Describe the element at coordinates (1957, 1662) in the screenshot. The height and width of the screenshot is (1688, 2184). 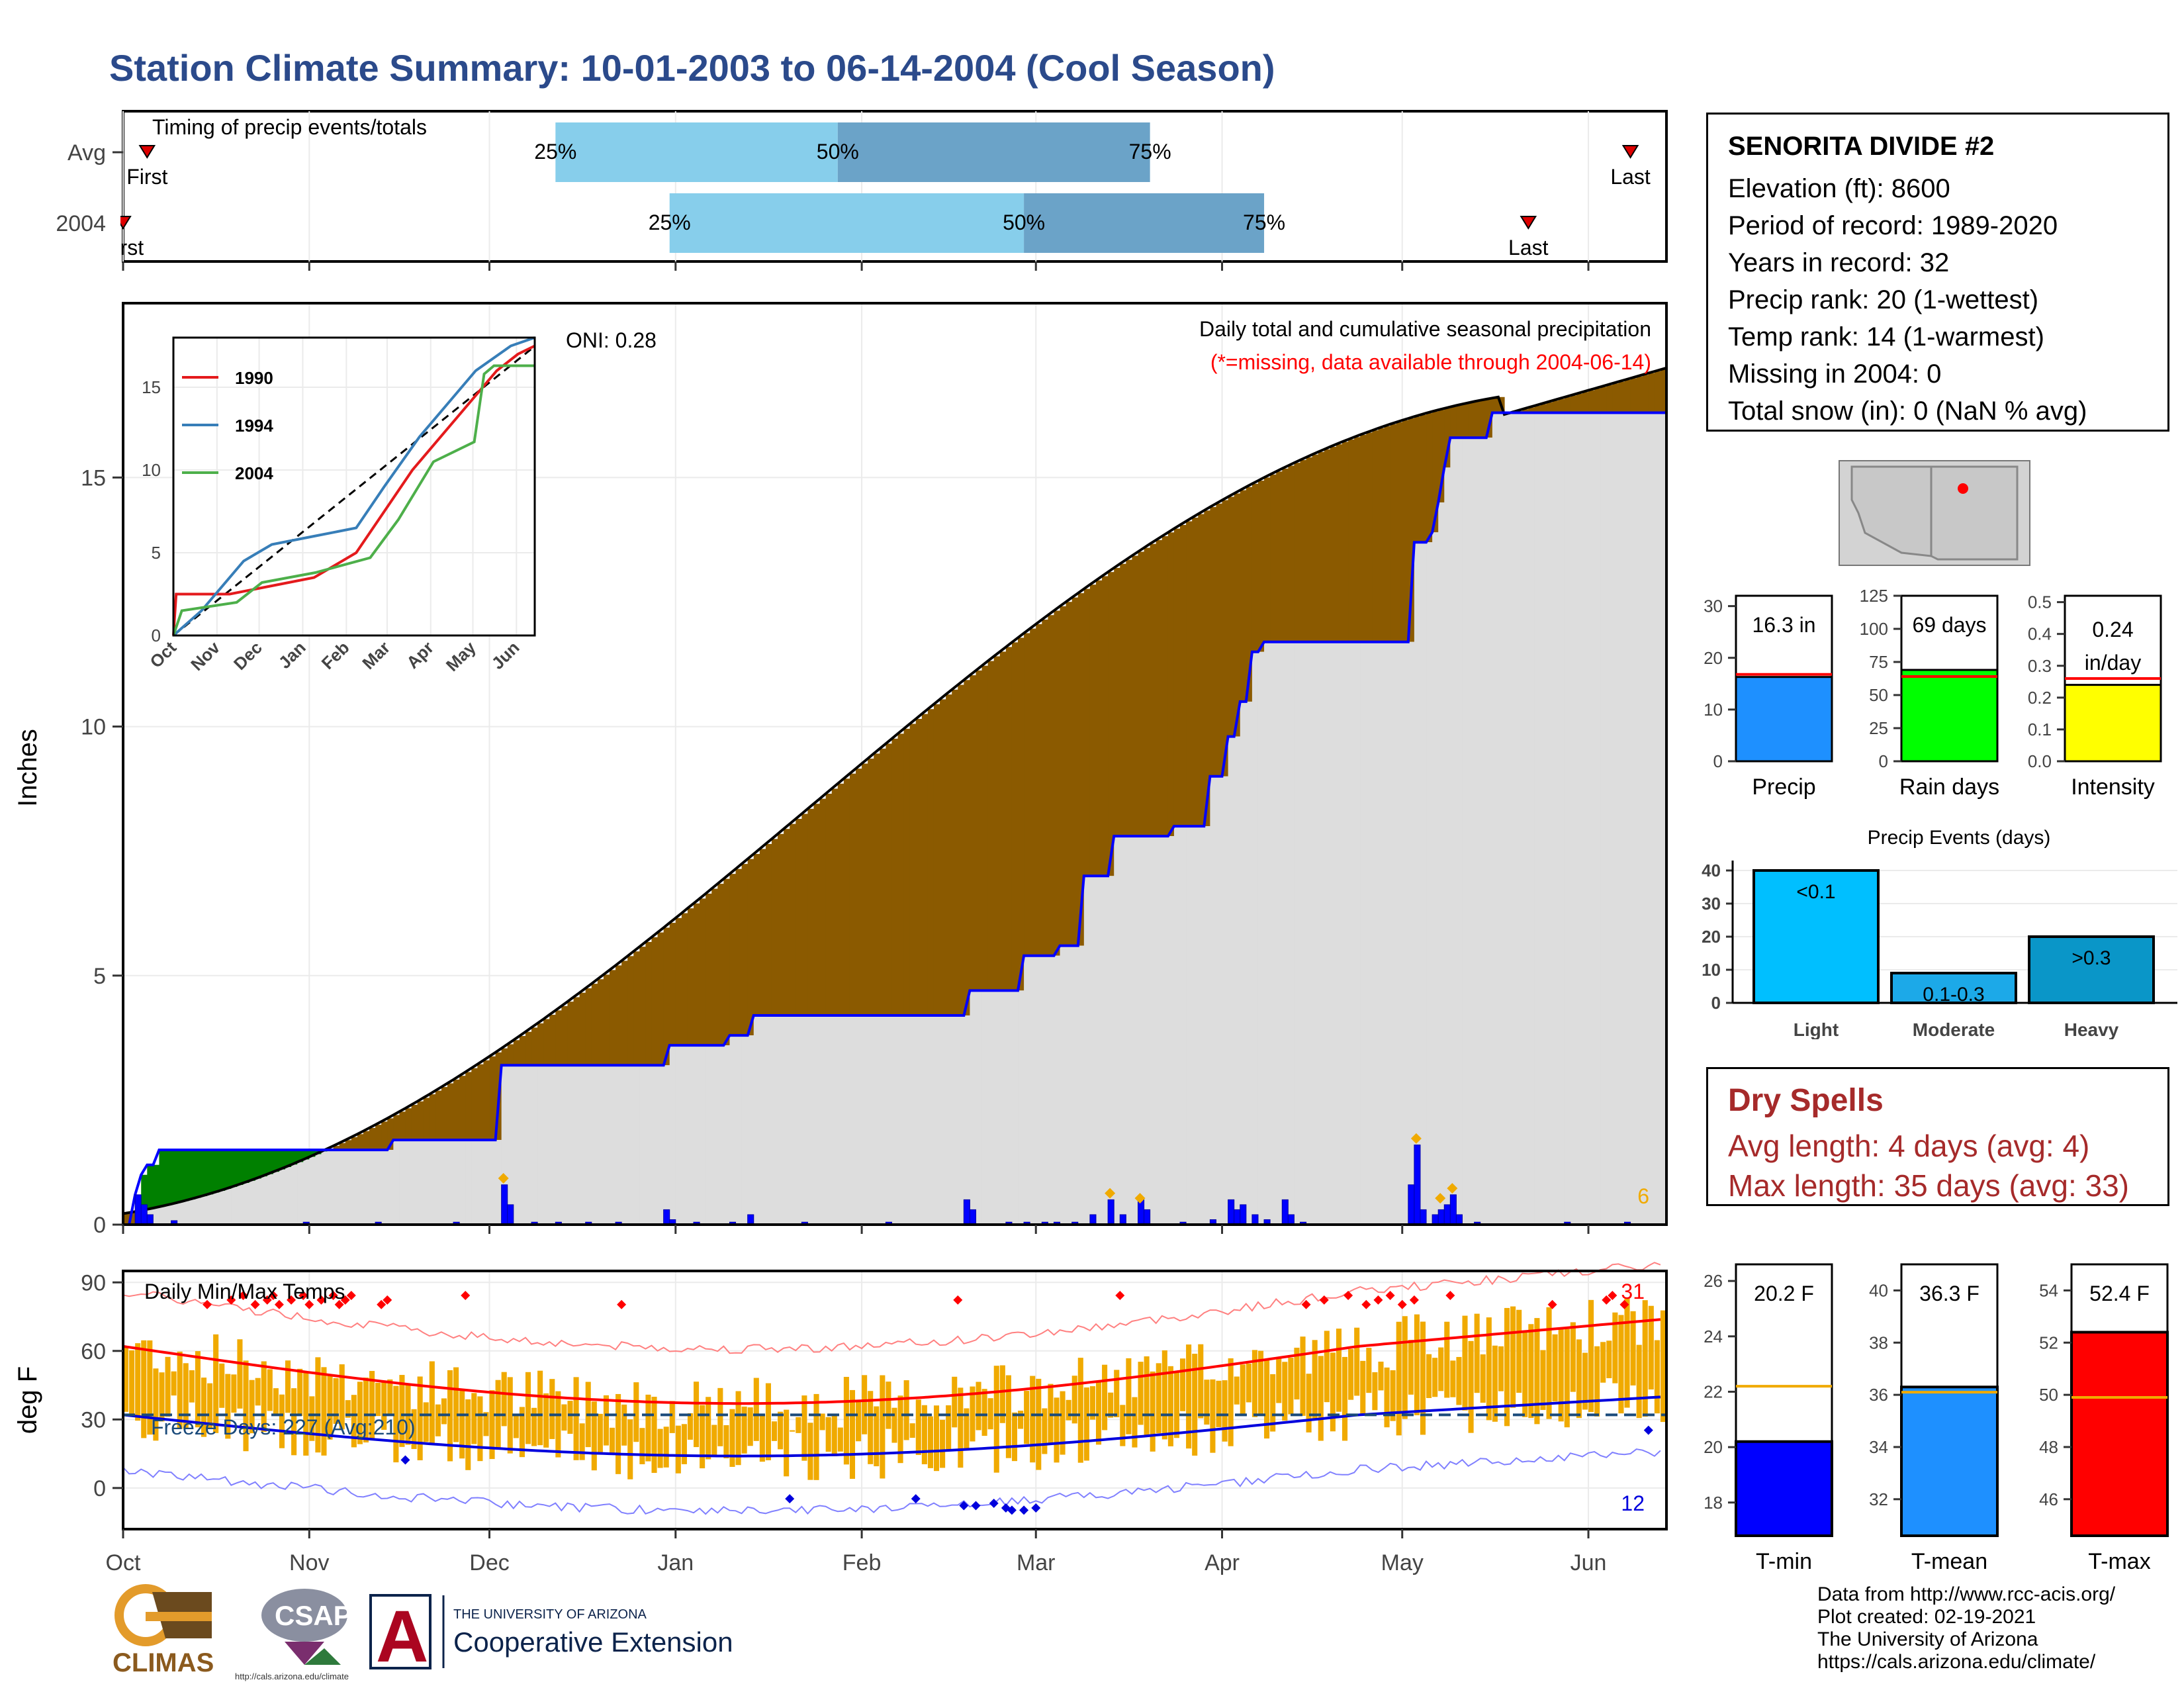
I see `credit-line: https://cals.arizona.edu/climate/` at that location.